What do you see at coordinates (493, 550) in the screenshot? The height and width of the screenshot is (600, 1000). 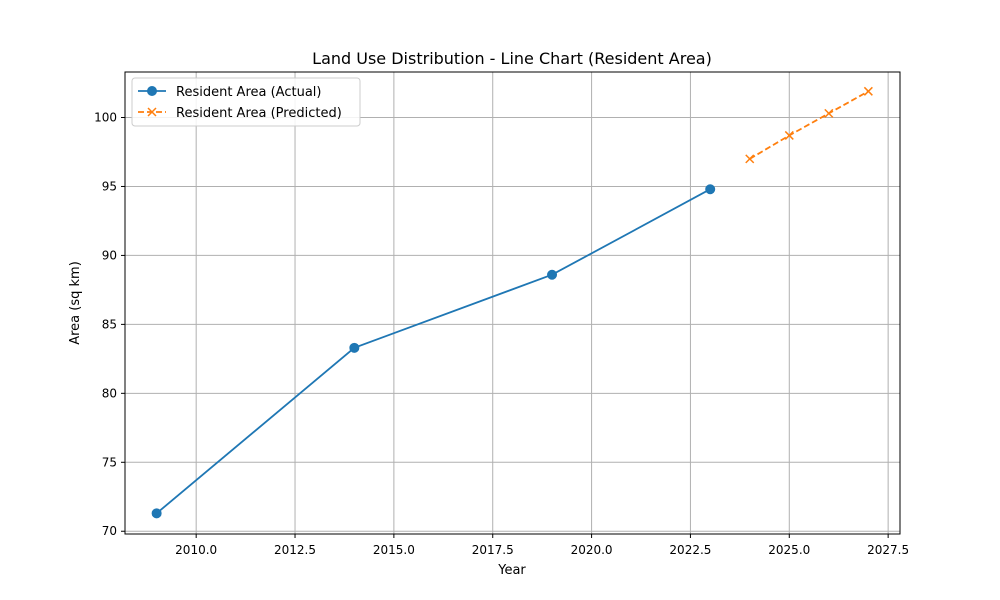 I see `x-tick-label: 2017.5` at bounding box center [493, 550].